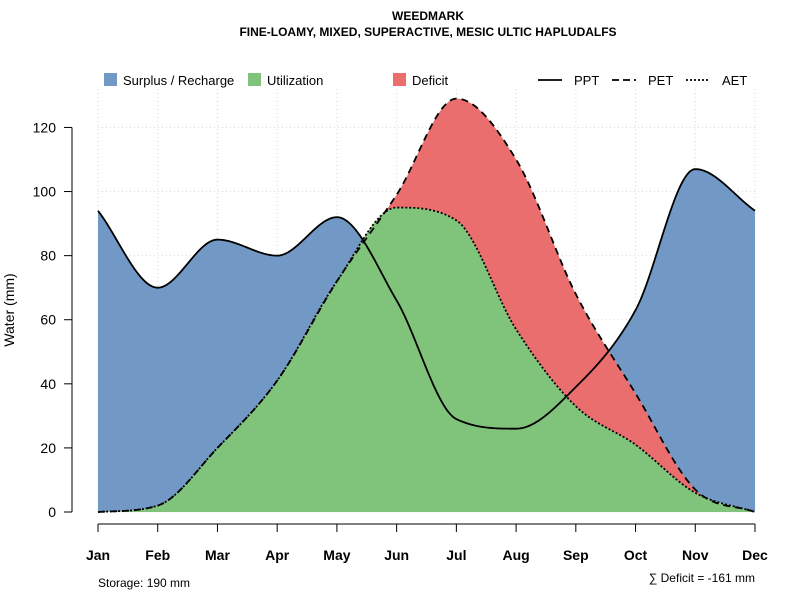  What do you see at coordinates (660, 80) in the screenshot?
I see `legend-label: PET` at bounding box center [660, 80].